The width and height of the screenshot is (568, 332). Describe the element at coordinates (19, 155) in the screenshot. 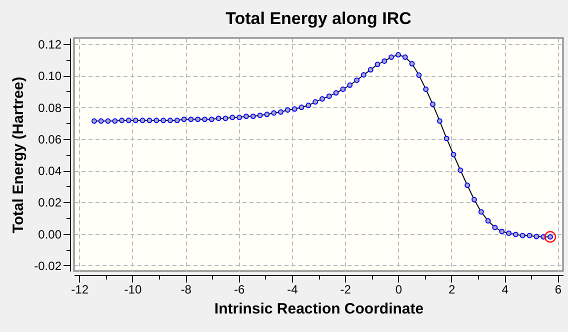

I see `y-axis-title: Total Energy (Hartree)` at that location.